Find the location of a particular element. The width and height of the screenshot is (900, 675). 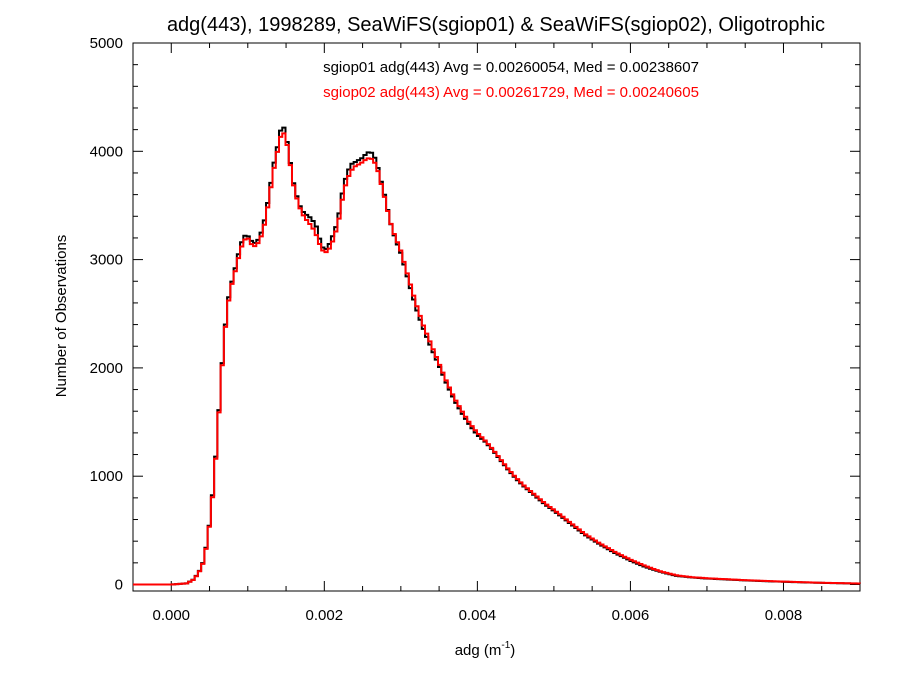

x-tick-label: 0.008 is located at coordinates (784, 615).